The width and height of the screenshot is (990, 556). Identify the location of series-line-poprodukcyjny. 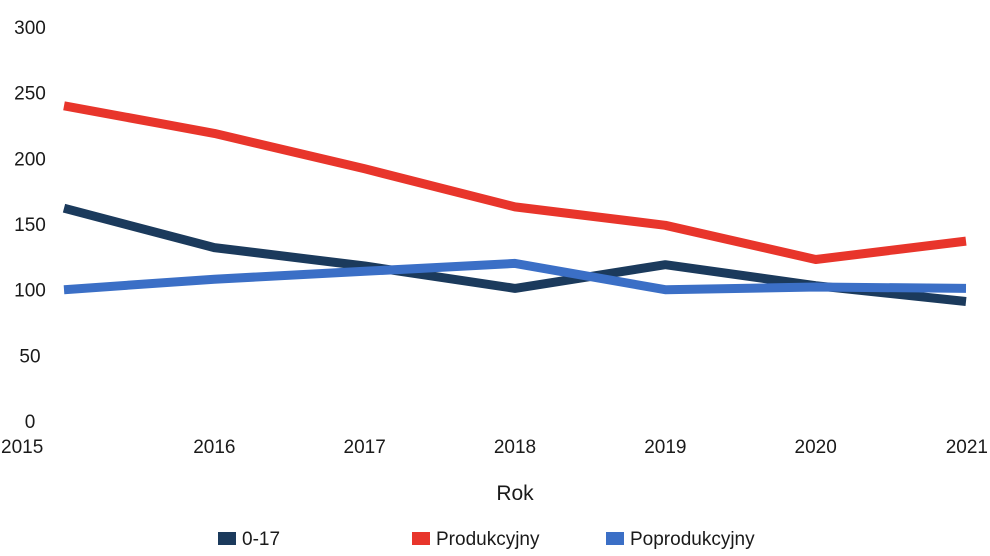
(515, 276).